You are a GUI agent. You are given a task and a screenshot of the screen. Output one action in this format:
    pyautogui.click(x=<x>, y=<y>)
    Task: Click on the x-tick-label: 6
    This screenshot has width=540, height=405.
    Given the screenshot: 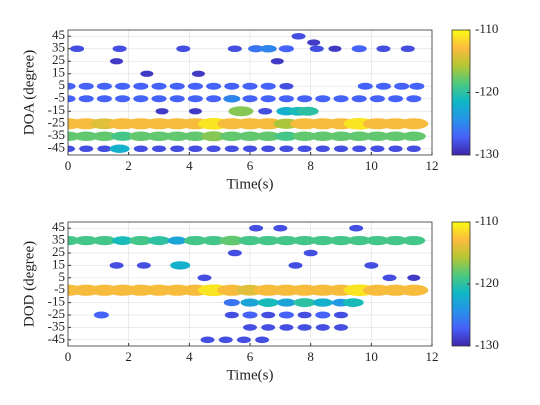 What is the action you would take?
    pyautogui.click(x=250, y=356)
    